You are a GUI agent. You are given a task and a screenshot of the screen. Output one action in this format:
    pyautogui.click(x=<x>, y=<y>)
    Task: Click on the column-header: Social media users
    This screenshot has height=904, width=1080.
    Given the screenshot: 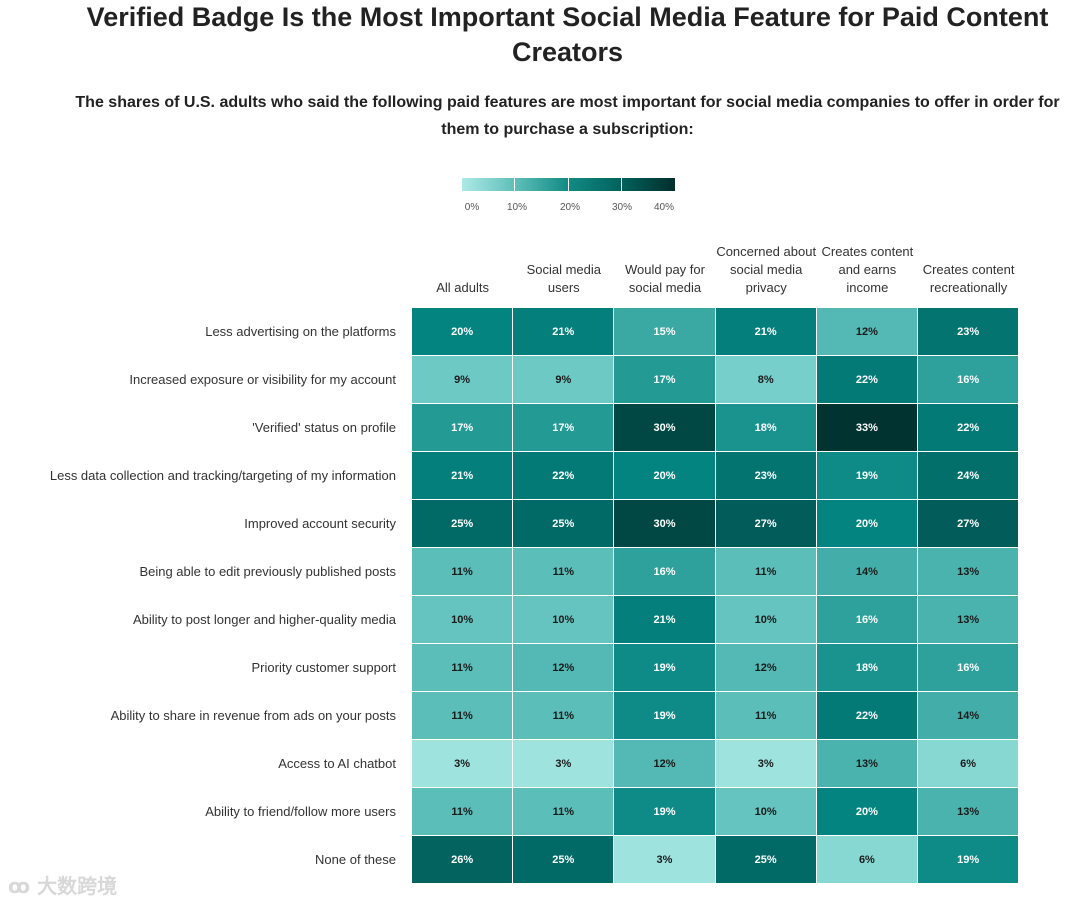 What is the action you would take?
    pyautogui.click(x=563, y=278)
    